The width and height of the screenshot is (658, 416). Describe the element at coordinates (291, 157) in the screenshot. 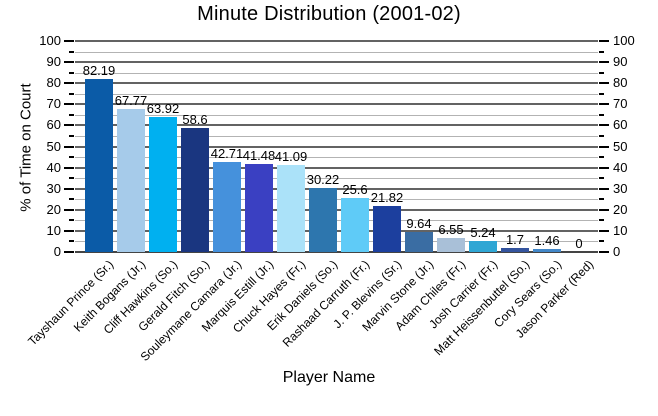

I see `bar-value-label: 41.09` at that location.